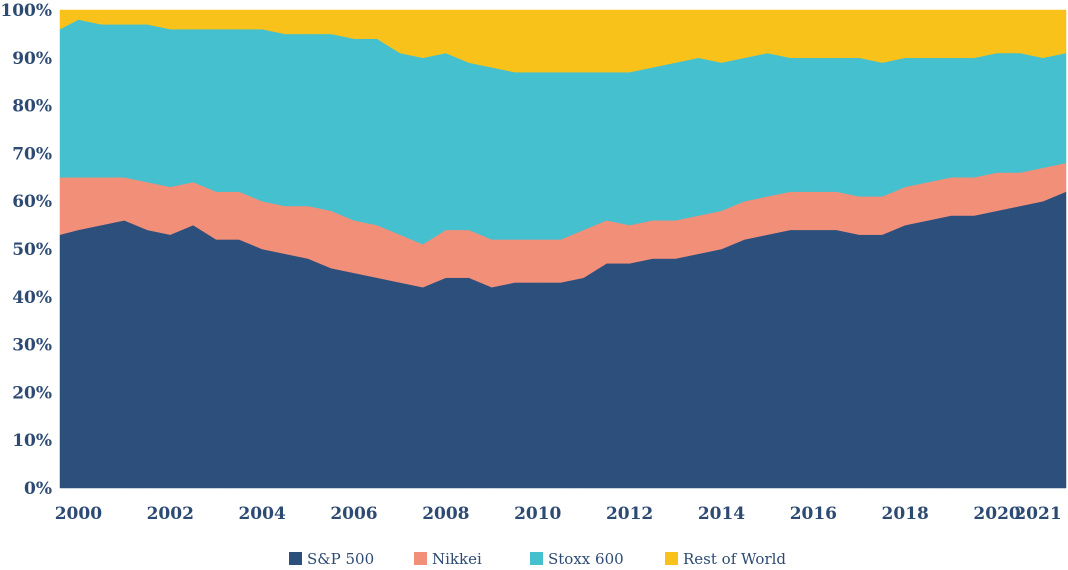  I want to click on y-tick-label: 20%, so click(32, 393).